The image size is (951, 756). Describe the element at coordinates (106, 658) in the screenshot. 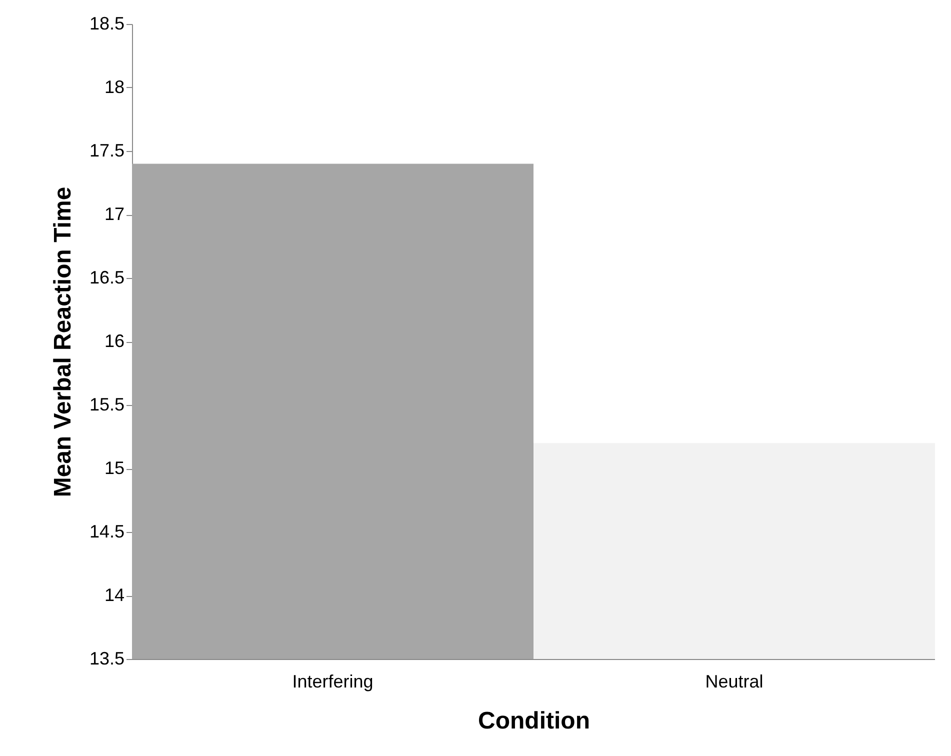

I see `y-tick-label: 13.5` at that location.